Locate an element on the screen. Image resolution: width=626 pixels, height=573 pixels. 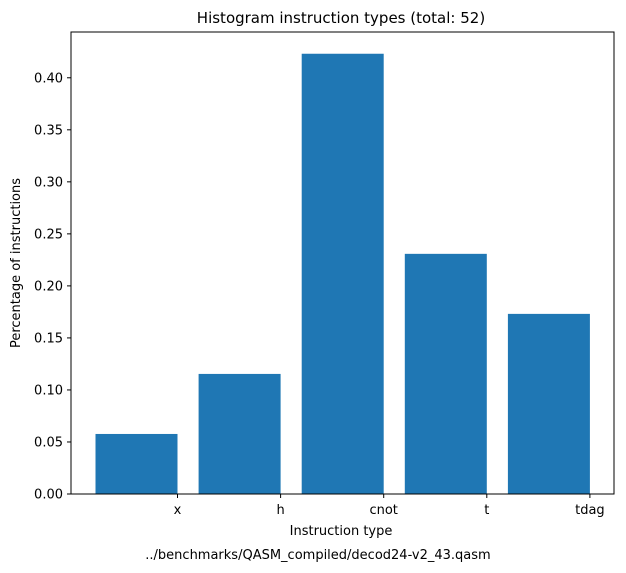
x-tick-label: t is located at coordinates (486, 510).